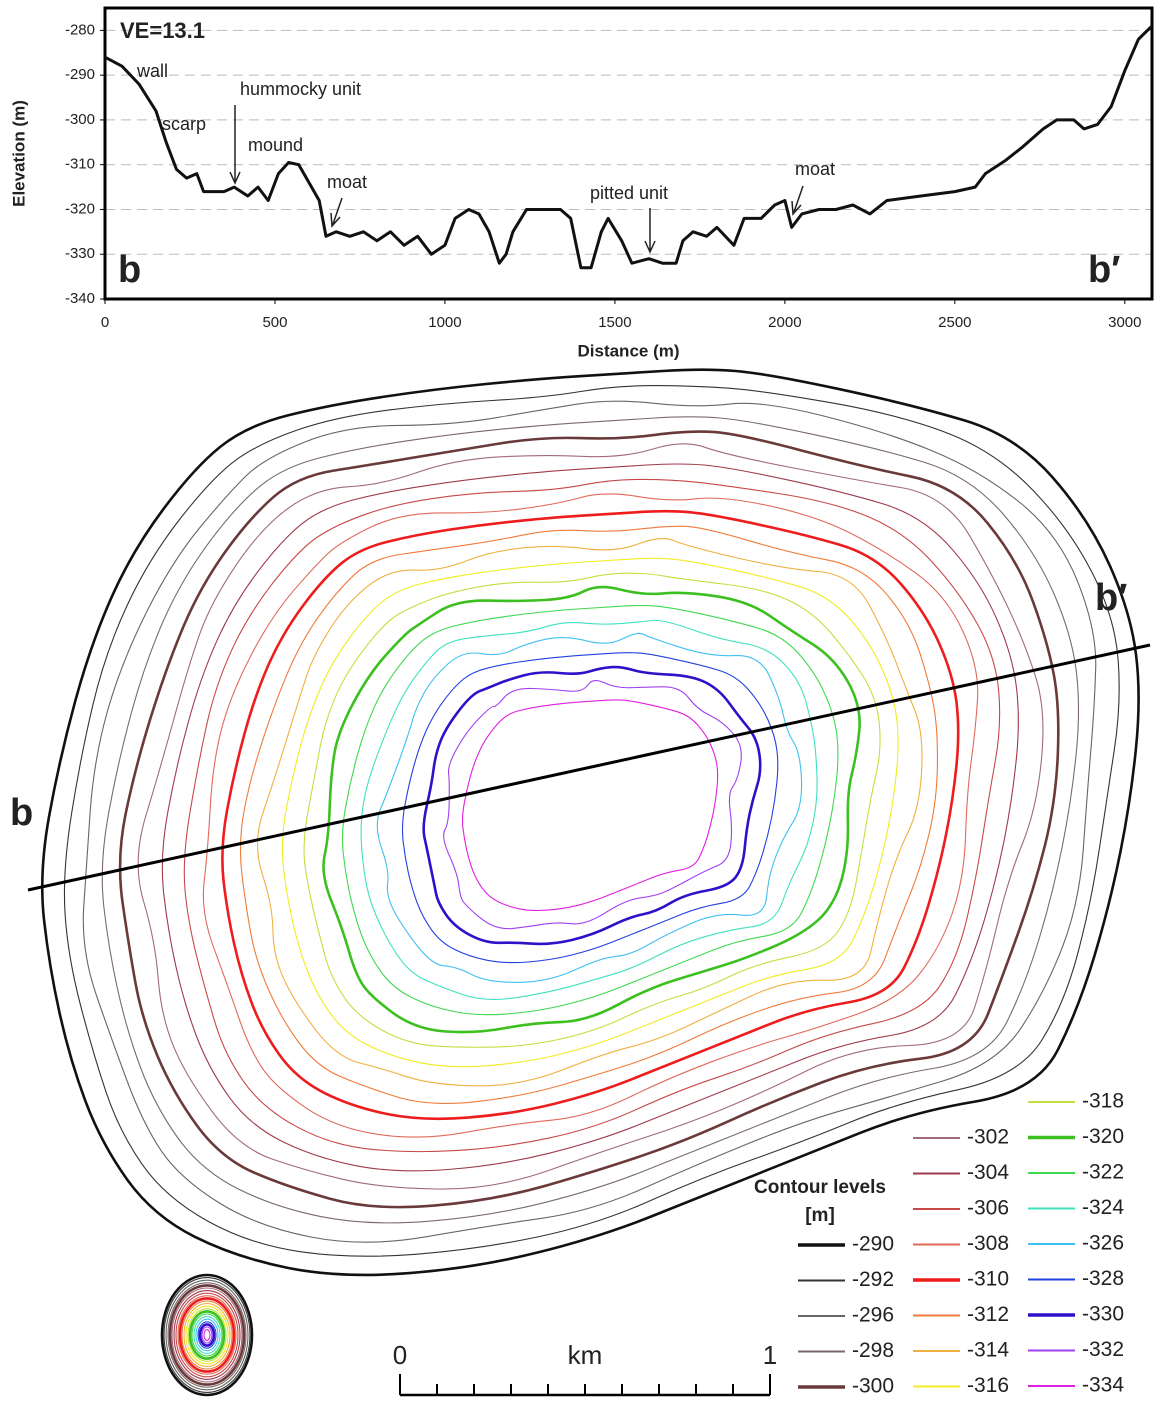  Describe the element at coordinates (80, 29) in the screenshot. I see `y-tick-label: -280` at that location.